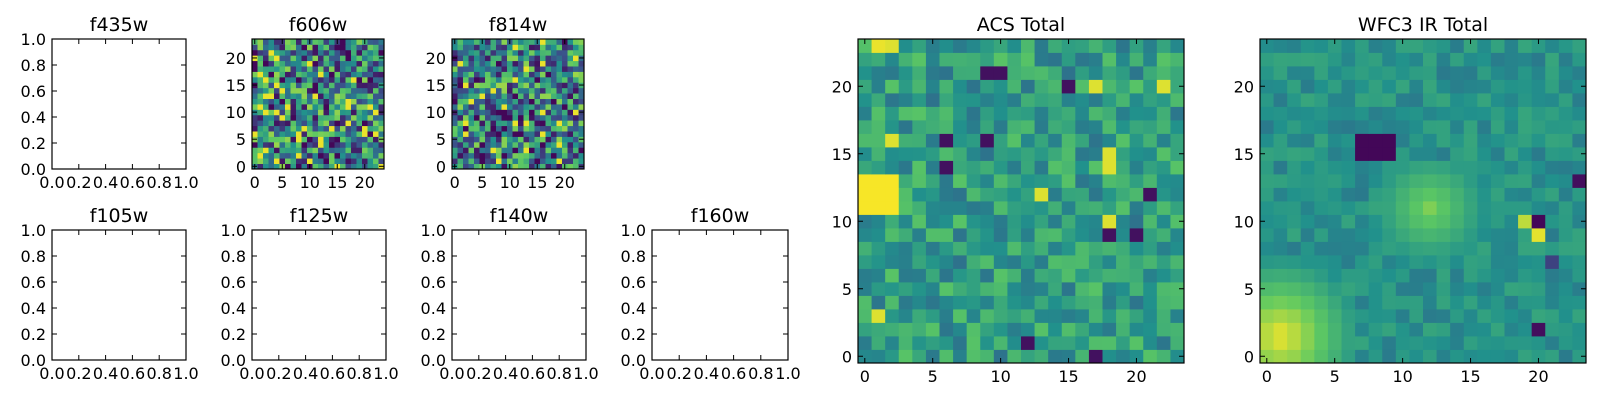 This screenshot has height=400, width=1600. I want to click on acs-total-title: ACS Total, so click(1021, 25).